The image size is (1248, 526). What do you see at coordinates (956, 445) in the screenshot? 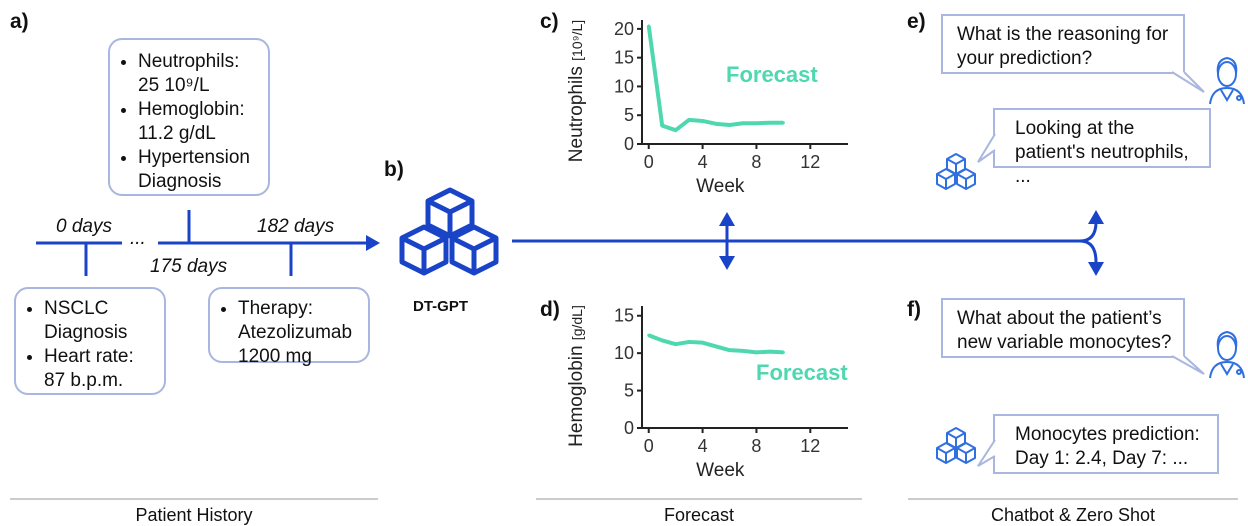
I see `chatbot-cube-icon-f` at bounding box center [956, 445].